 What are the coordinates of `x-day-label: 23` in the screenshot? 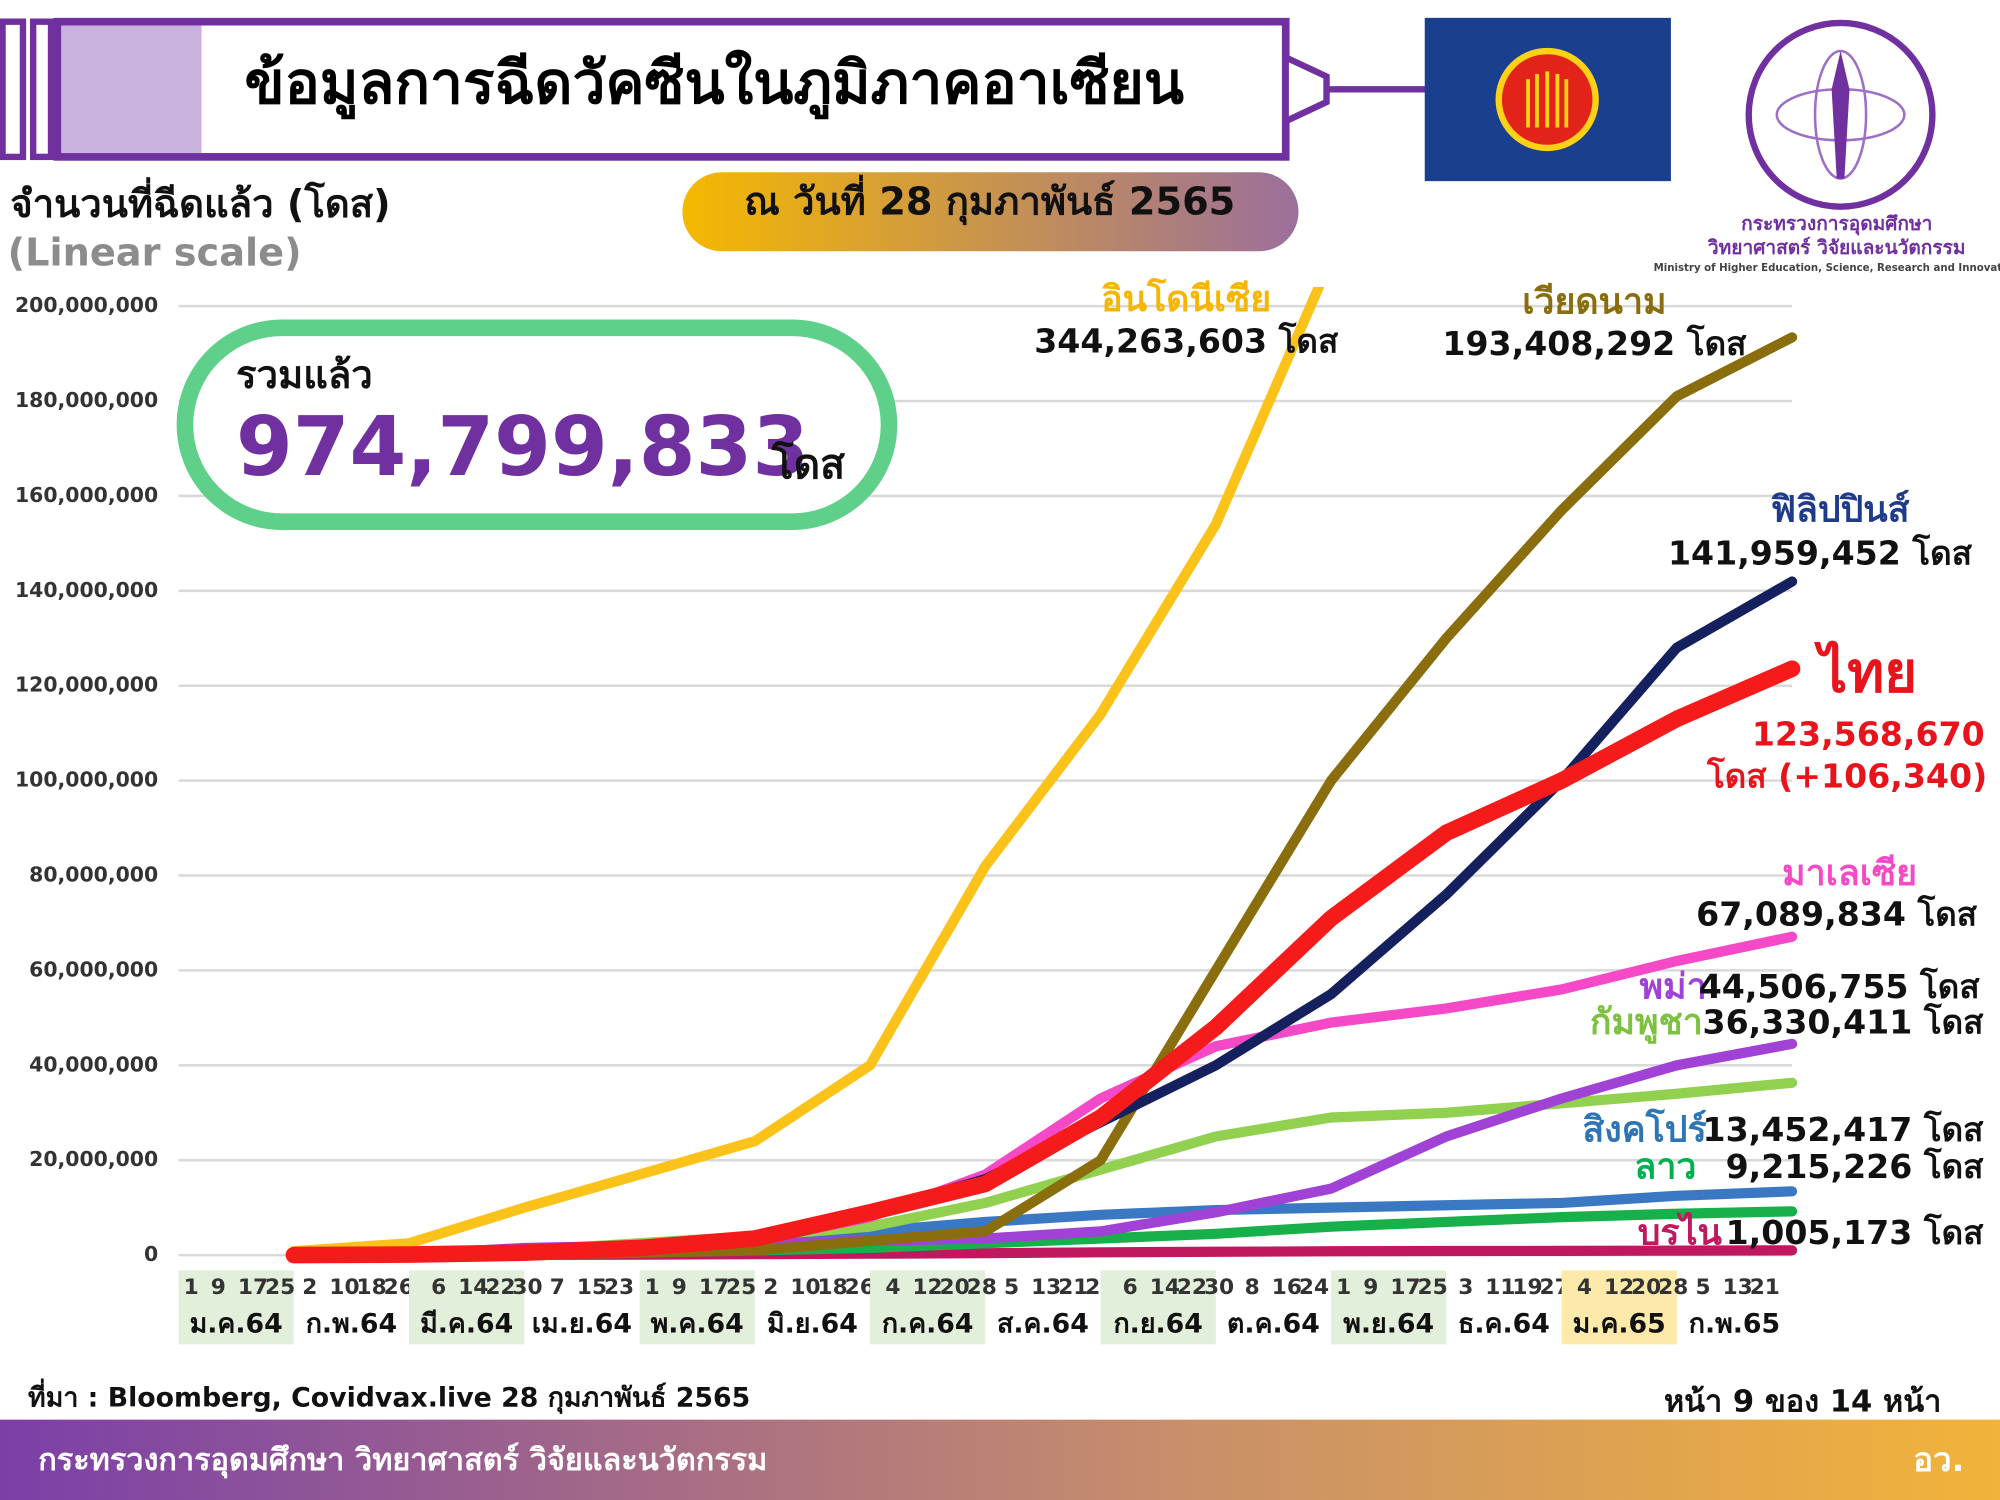 It's located at (619, 1287).